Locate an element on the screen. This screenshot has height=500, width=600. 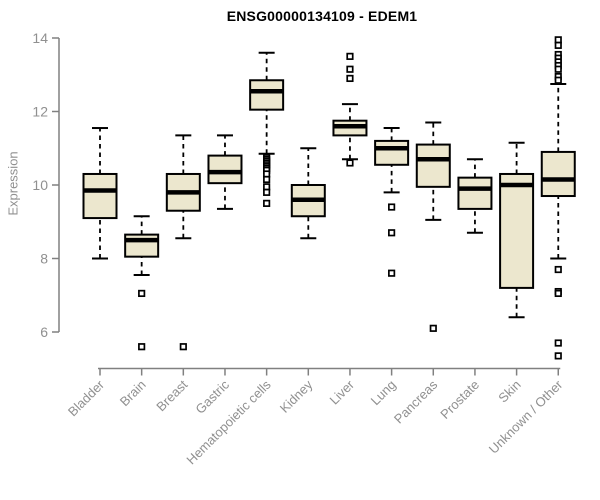
boxplot-brain is located at coordinates (142, 283).